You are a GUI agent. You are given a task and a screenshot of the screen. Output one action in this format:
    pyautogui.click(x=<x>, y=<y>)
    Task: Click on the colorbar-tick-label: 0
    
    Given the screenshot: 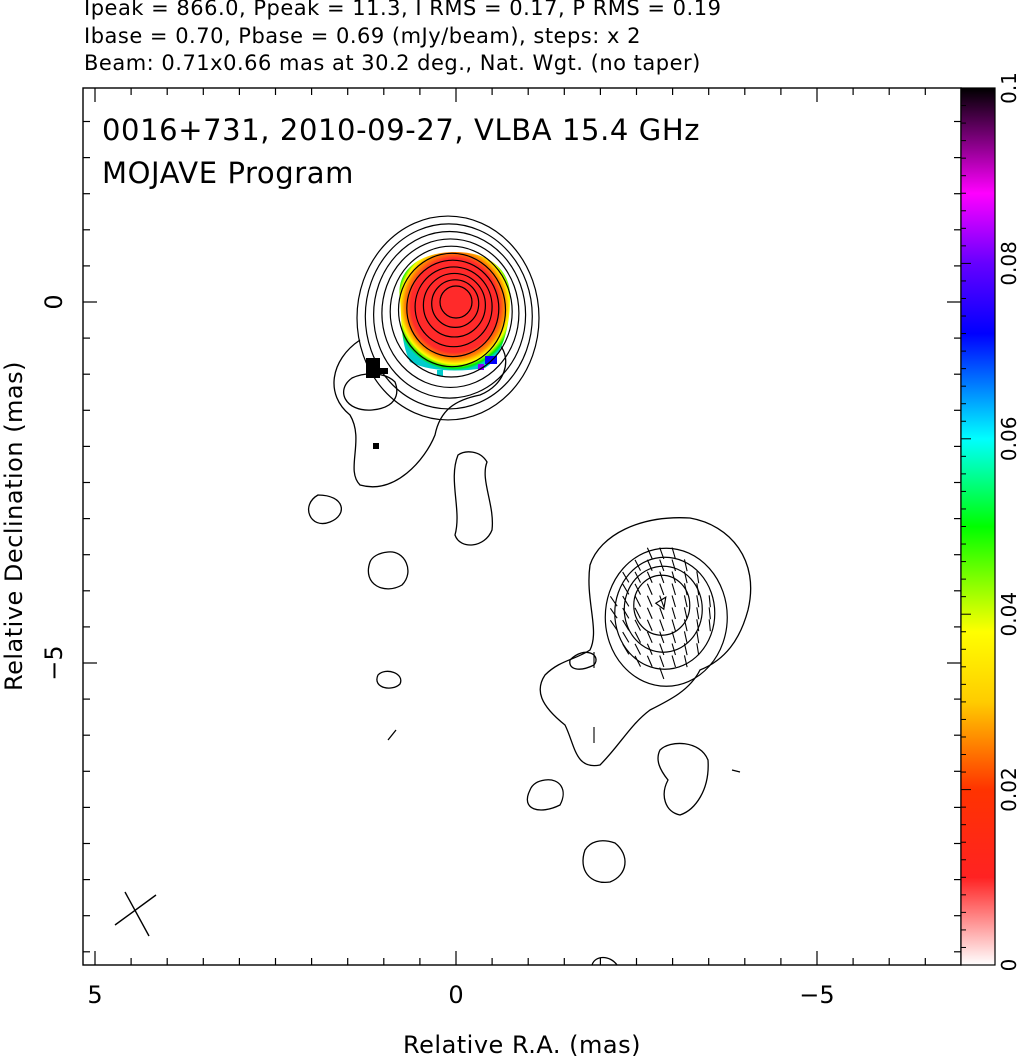 What is the action you would take?
    pyautogui.click(x=1009, y=965)
    